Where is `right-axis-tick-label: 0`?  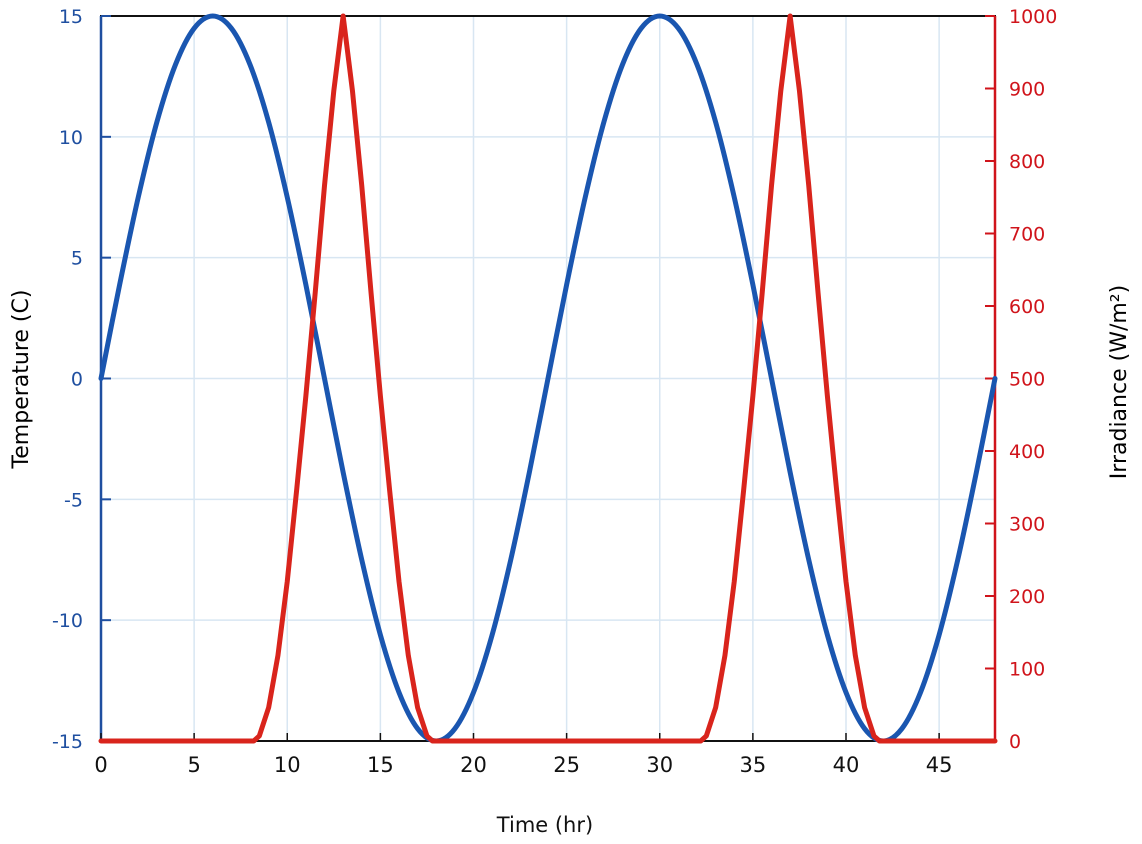
right-axis-tick-label: 0 is located at coordinates (1015, 742).